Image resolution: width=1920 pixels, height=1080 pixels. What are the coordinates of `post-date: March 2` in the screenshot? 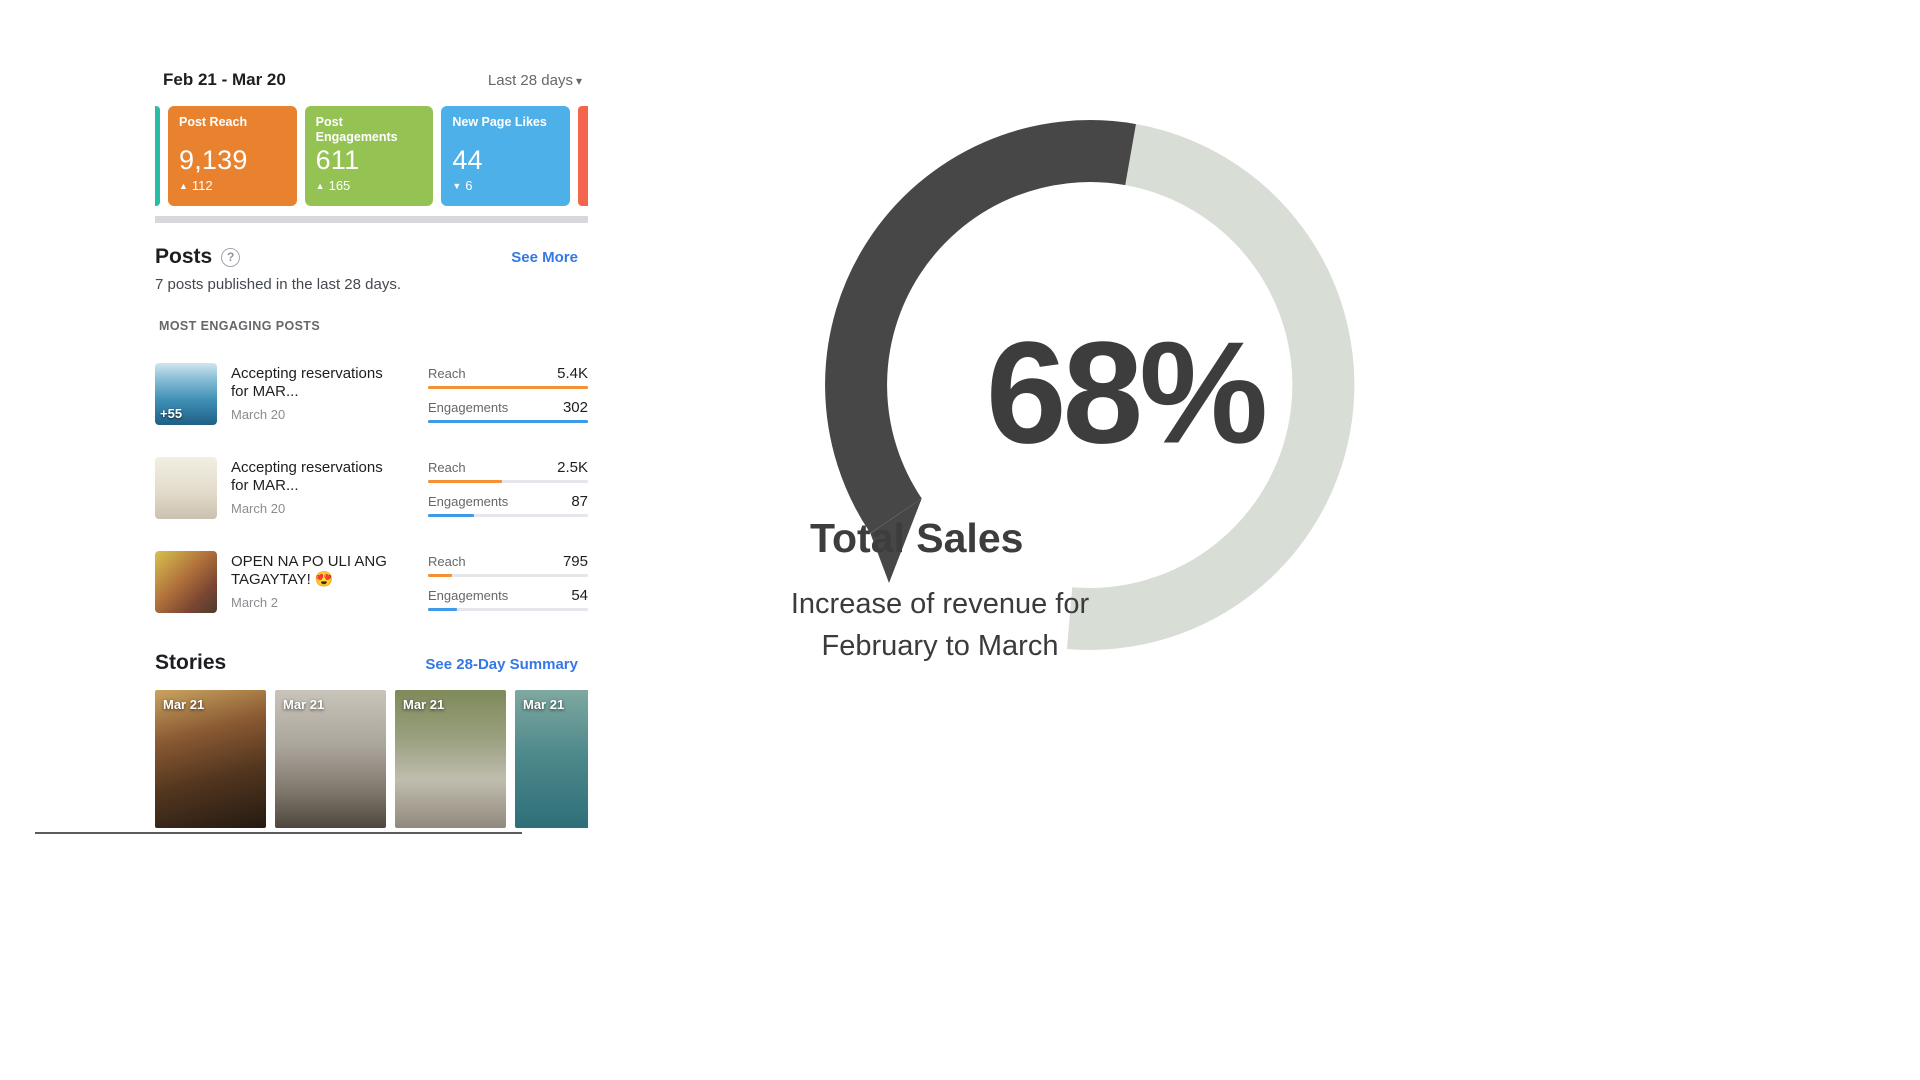 It's located at (254, 602).